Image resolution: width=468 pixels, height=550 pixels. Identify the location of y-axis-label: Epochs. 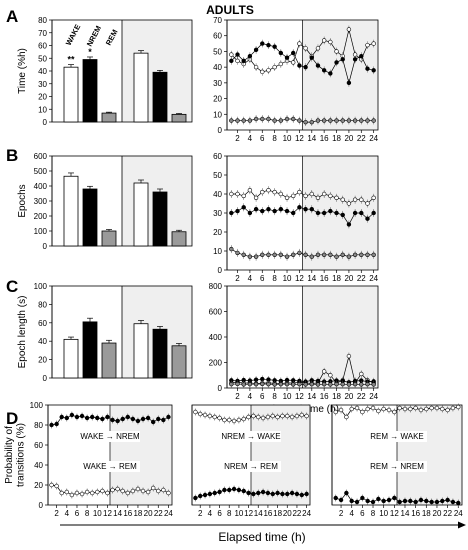
(22, 200).